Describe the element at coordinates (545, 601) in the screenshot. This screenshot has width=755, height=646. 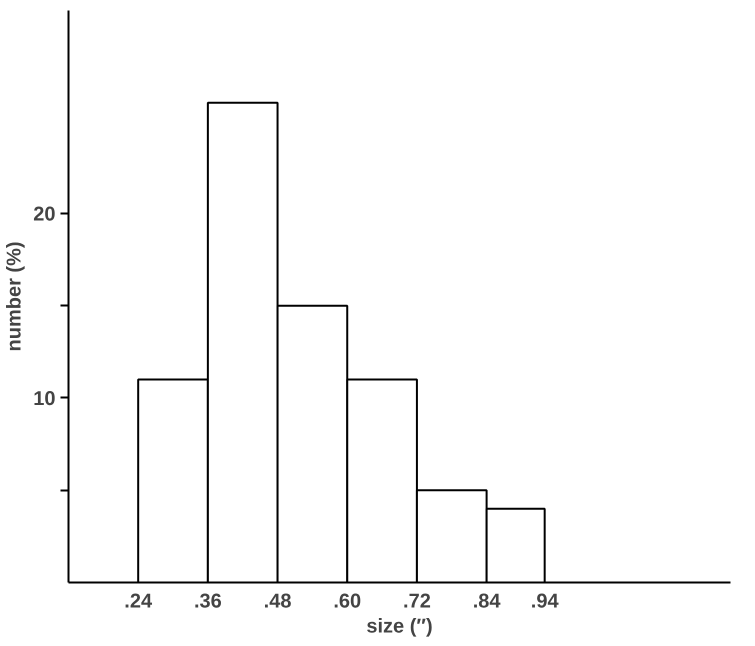
I see `x-tick-label: .94` at that location.